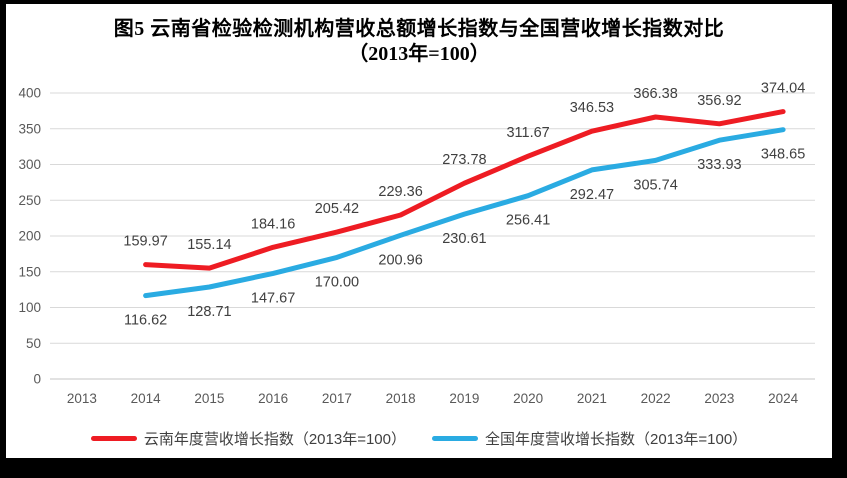 The image size is (847, 478). I want to click on data-label: 374.04, so click(783, 89).